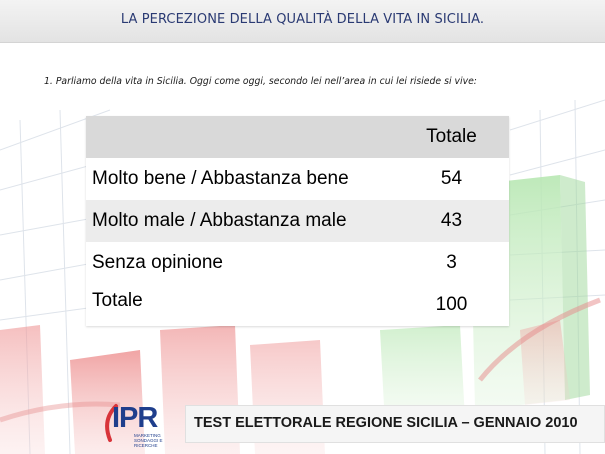  Describe the element at coordinates (297, 305) in the screenshot. I see `table-total-row: Totale 100` at that location.